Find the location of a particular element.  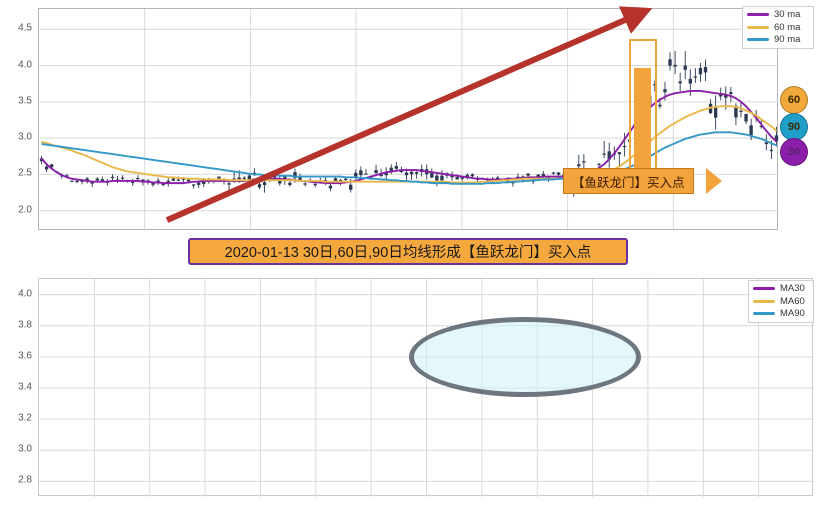

page-title-banner: 2020-01-13 30日,60日,90日均线形成【鱼跃龙门】买入点 is located at coordinates (408, 251).